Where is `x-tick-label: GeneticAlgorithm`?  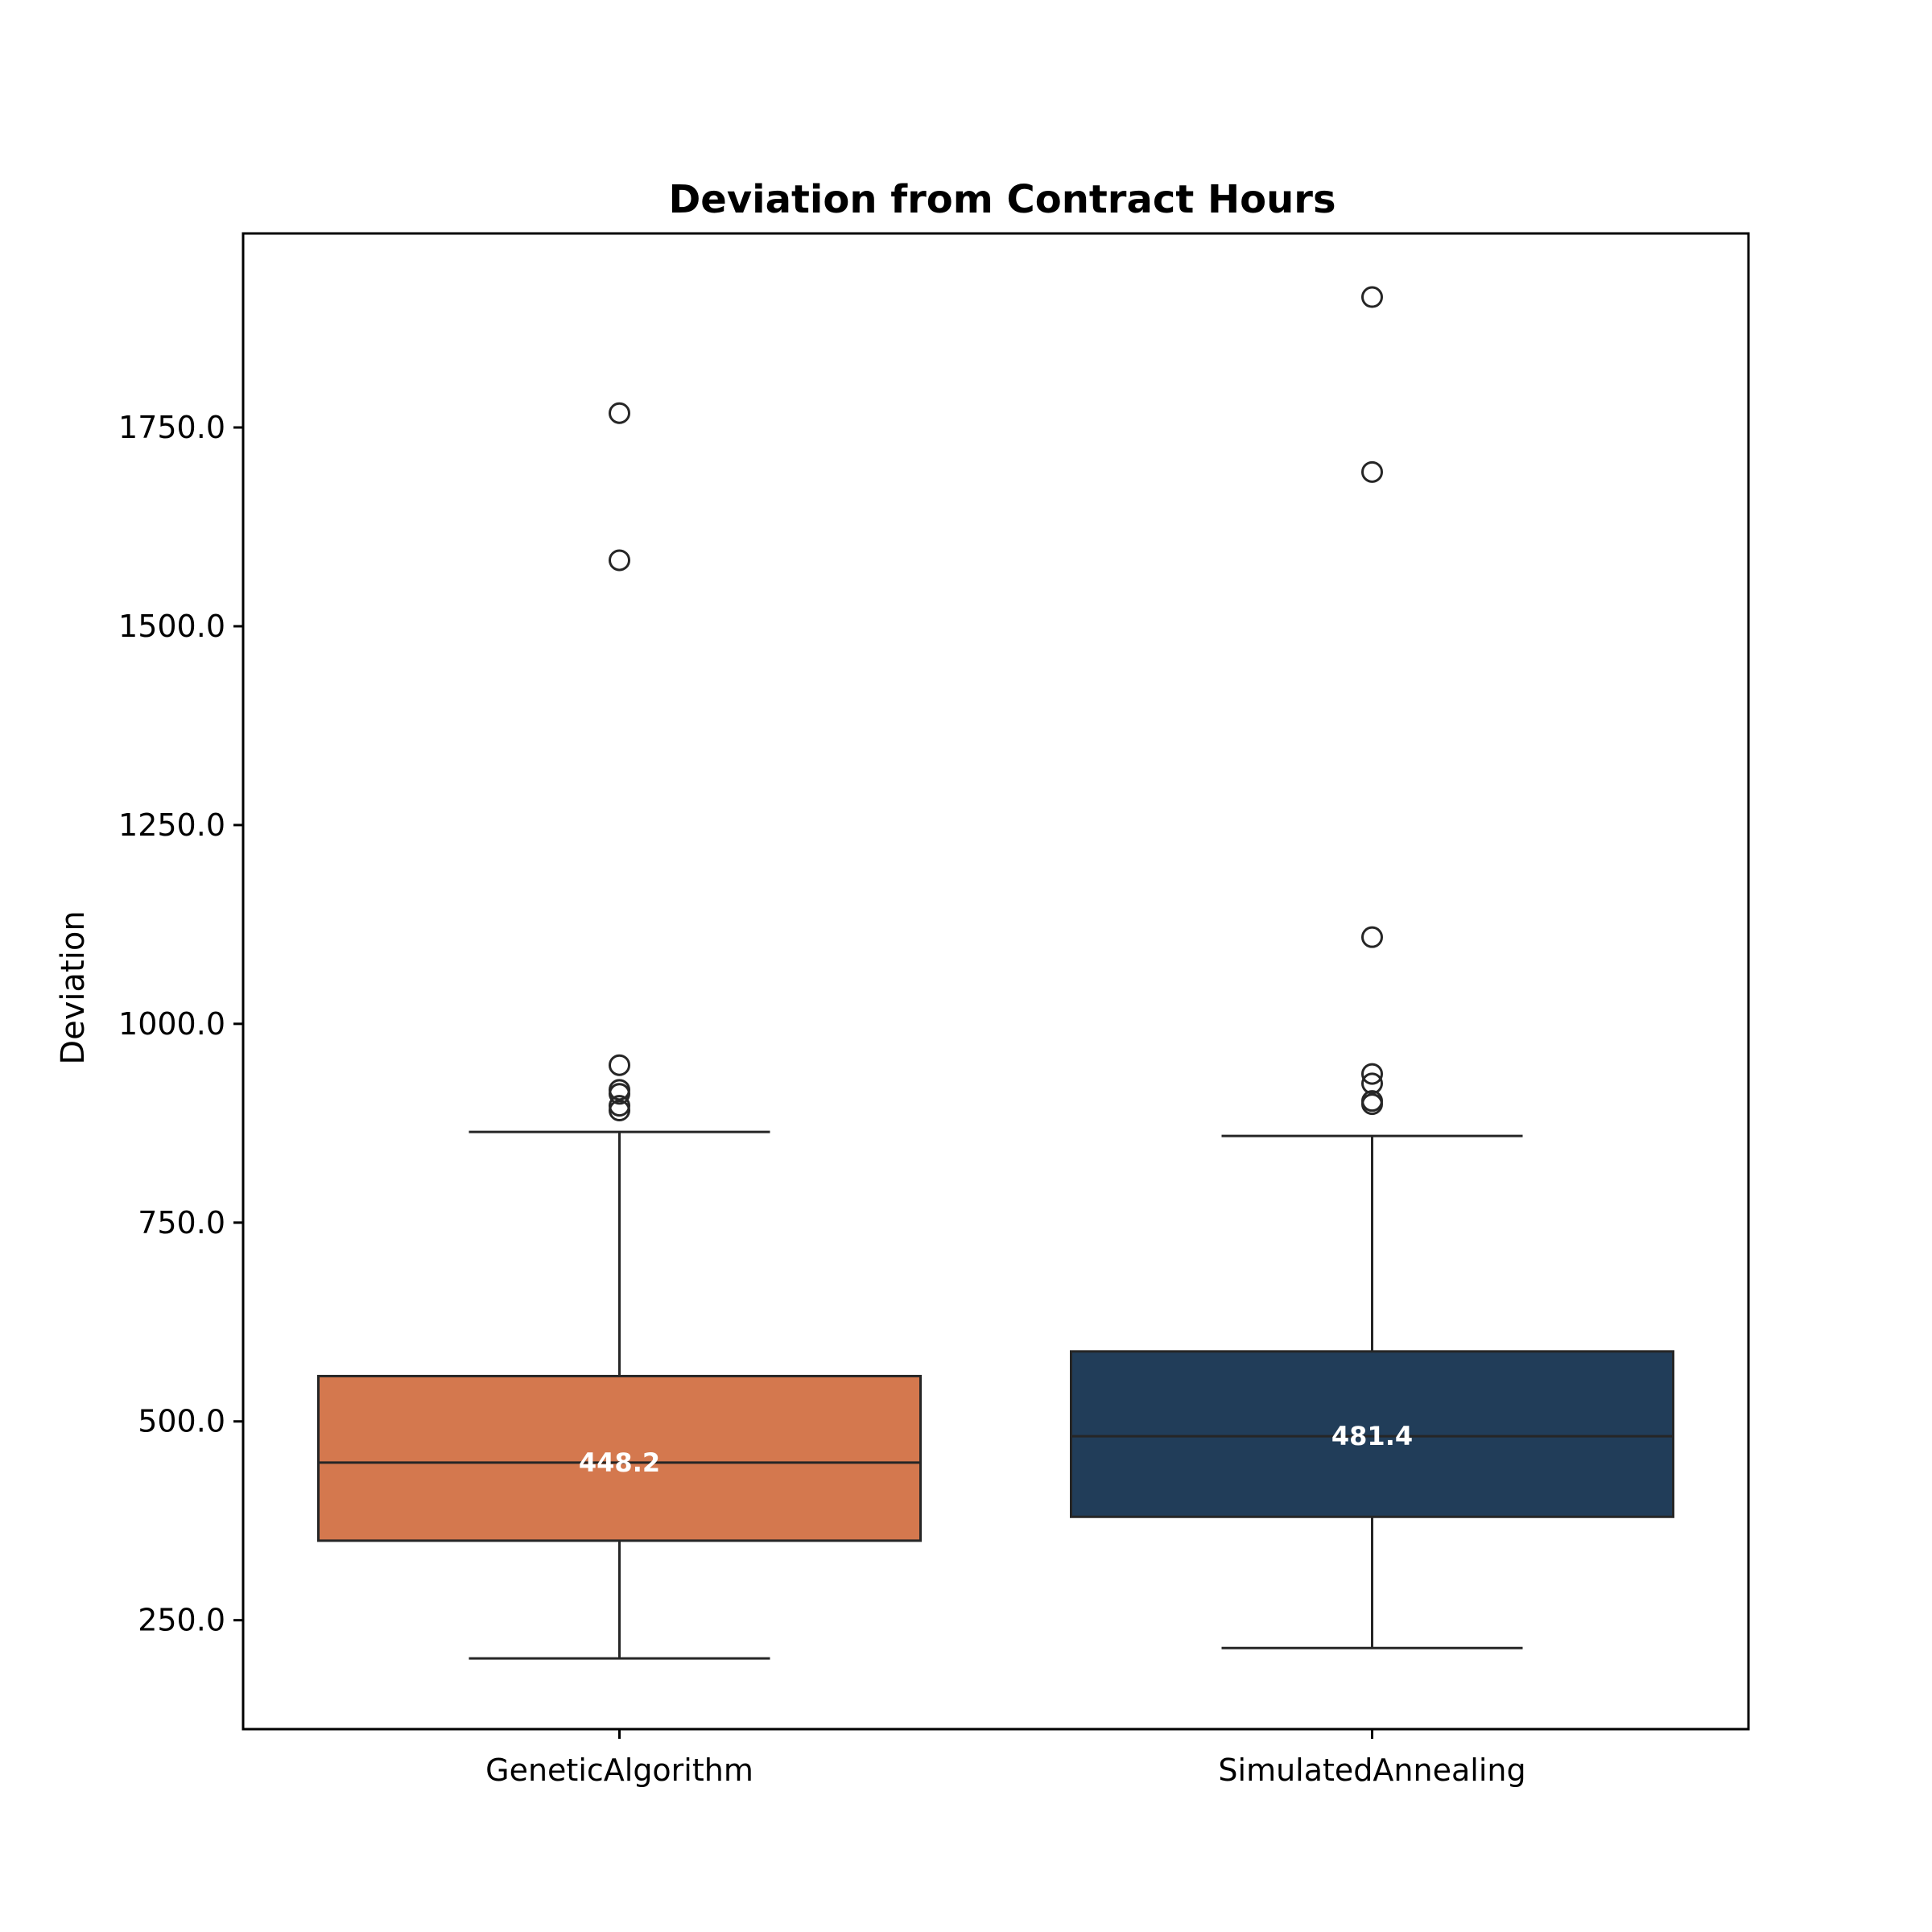 x-tick-label: GeneticAlgorithm is located at coordinates (619, 1770).